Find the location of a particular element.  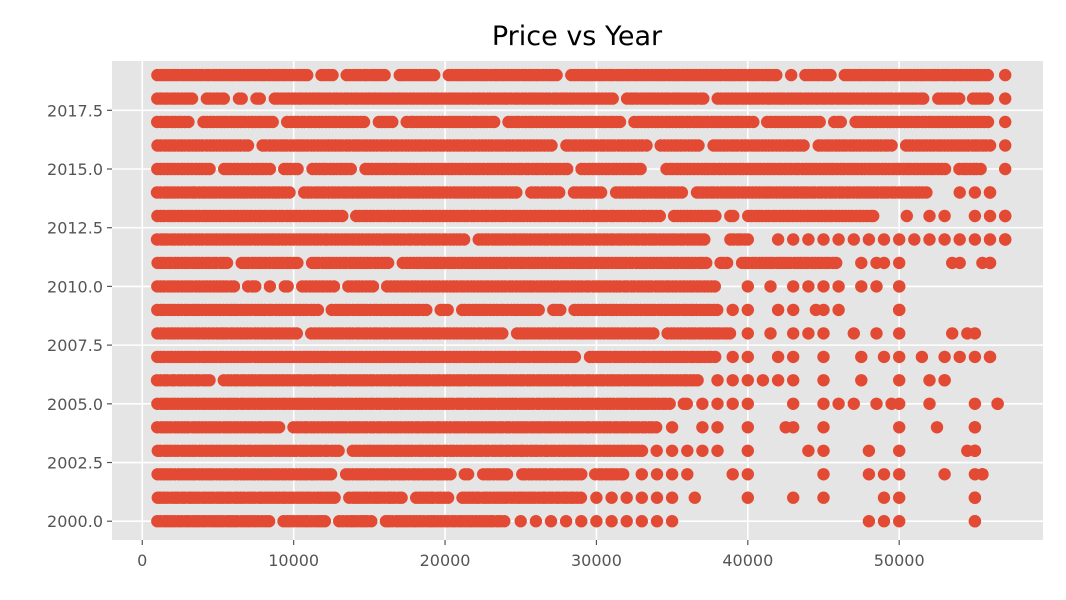

y-tick-label: 2000.0 is located at coordinates (75, 521).